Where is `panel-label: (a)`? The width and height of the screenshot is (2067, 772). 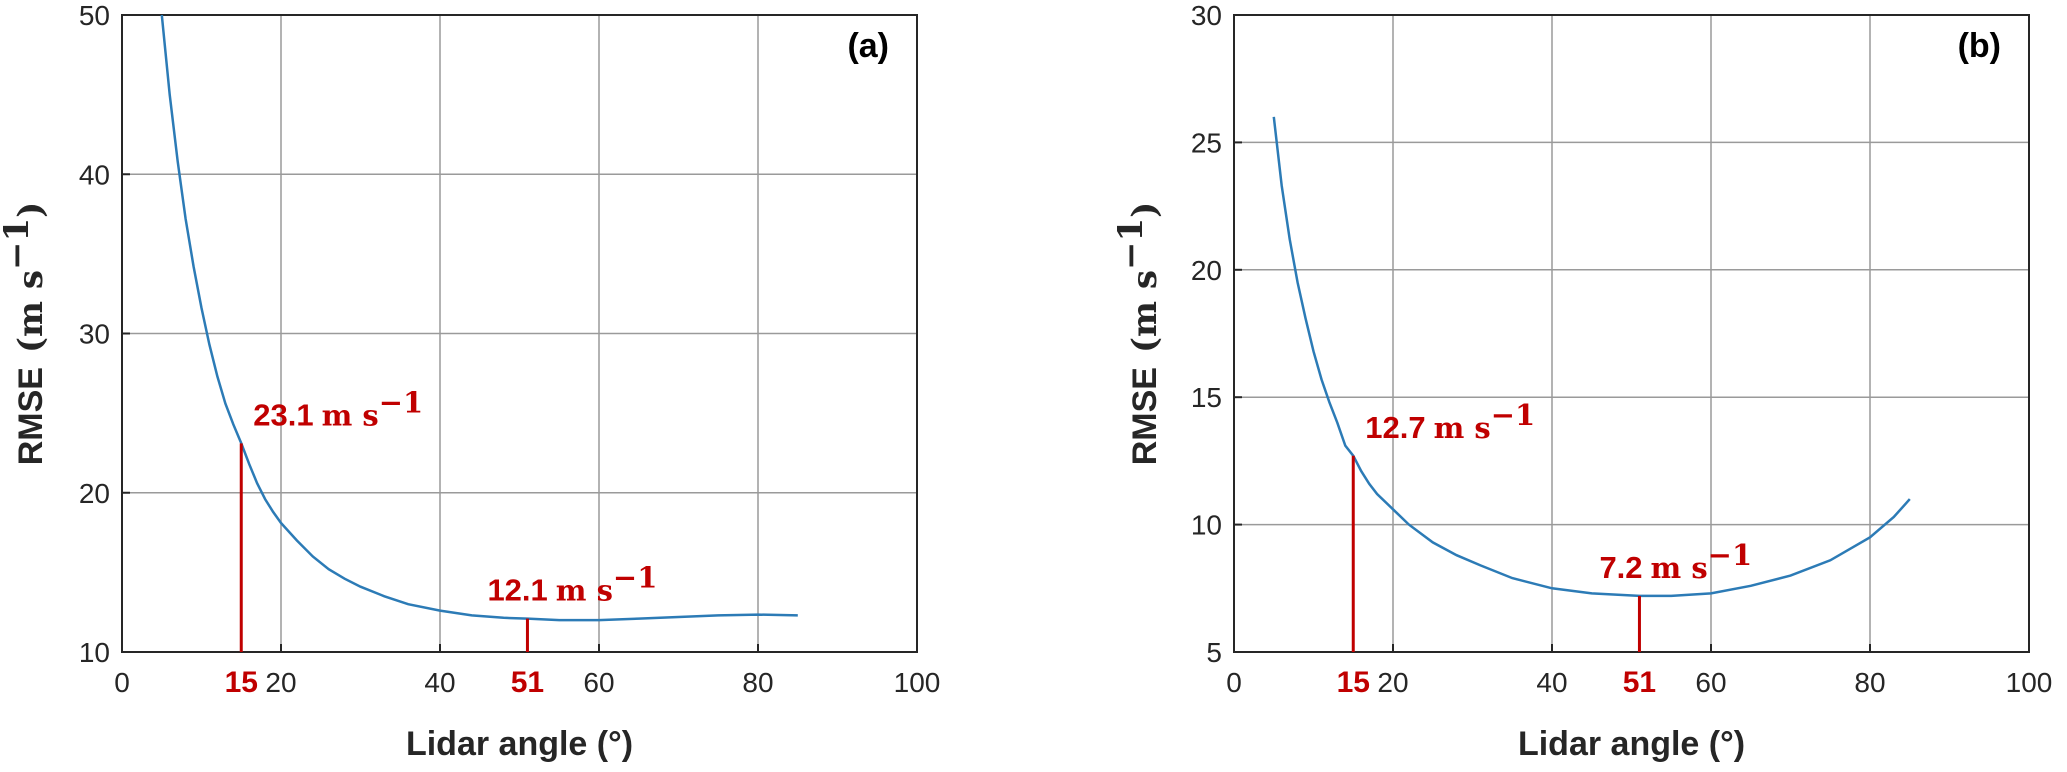 panel-label: (a) is located at coordinates (868, 46).